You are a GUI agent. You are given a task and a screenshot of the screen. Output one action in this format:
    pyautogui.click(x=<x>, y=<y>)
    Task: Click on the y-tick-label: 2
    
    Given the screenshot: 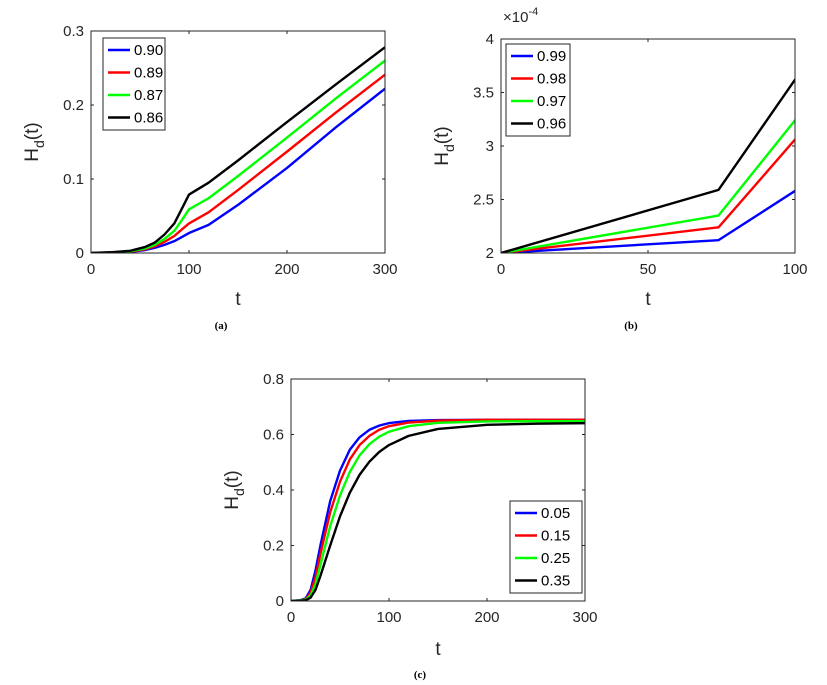 What is the action you would take?
    pyautogui.click(x=490, y=253)
    